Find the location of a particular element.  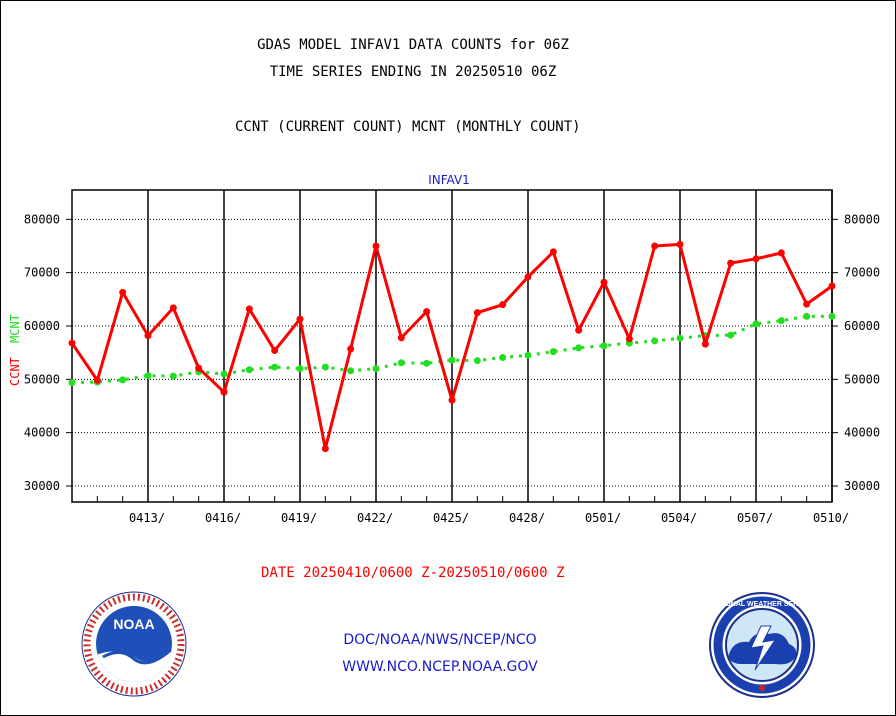

x-tick-label: 0422/ is located at coordinates (375, 518).